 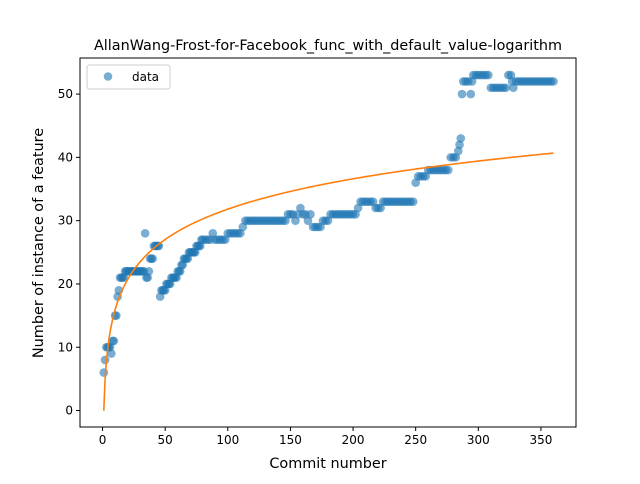 What do you see at coordinates (540, 440) in the screenshot?
I see `x-tick-label: 350` at bounding box center [540, 440].